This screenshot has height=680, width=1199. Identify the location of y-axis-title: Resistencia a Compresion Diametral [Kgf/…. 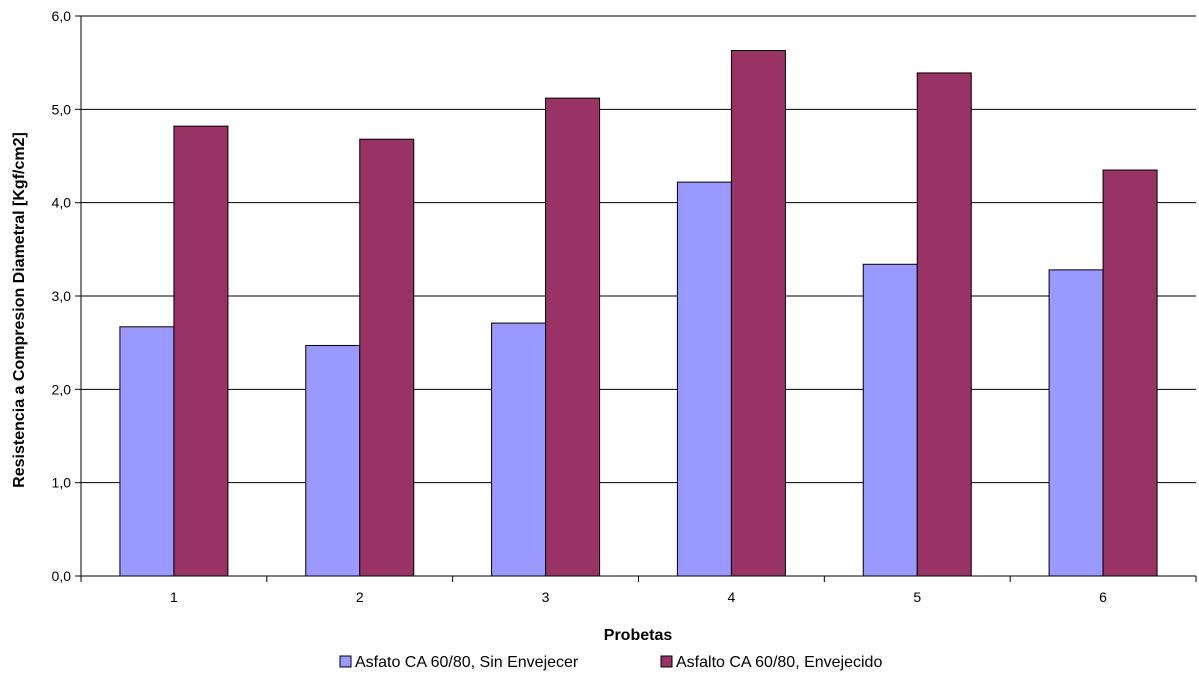
(19, 310).